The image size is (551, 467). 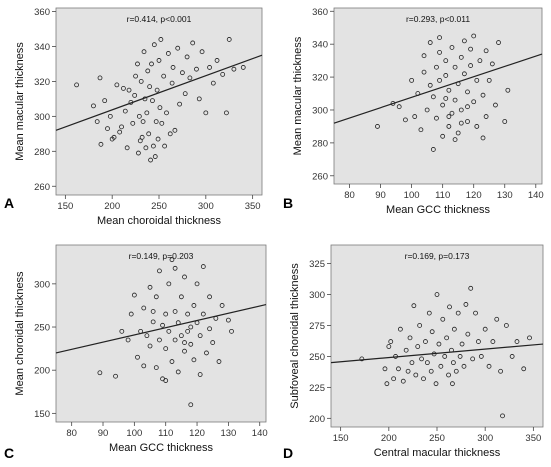 I want to click on y-tick-label-b: 260, so click(x=320, y=176).